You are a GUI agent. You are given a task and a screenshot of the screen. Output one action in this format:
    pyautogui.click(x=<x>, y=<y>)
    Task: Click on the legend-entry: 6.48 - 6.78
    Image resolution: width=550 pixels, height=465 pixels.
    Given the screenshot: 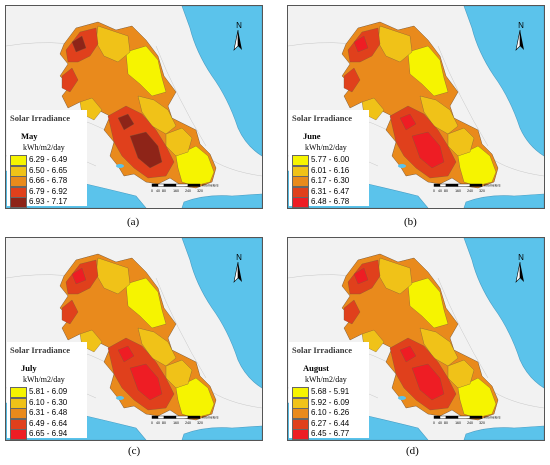 What is the action you would take?
    pyautogui.click(x=331, y=202)
    